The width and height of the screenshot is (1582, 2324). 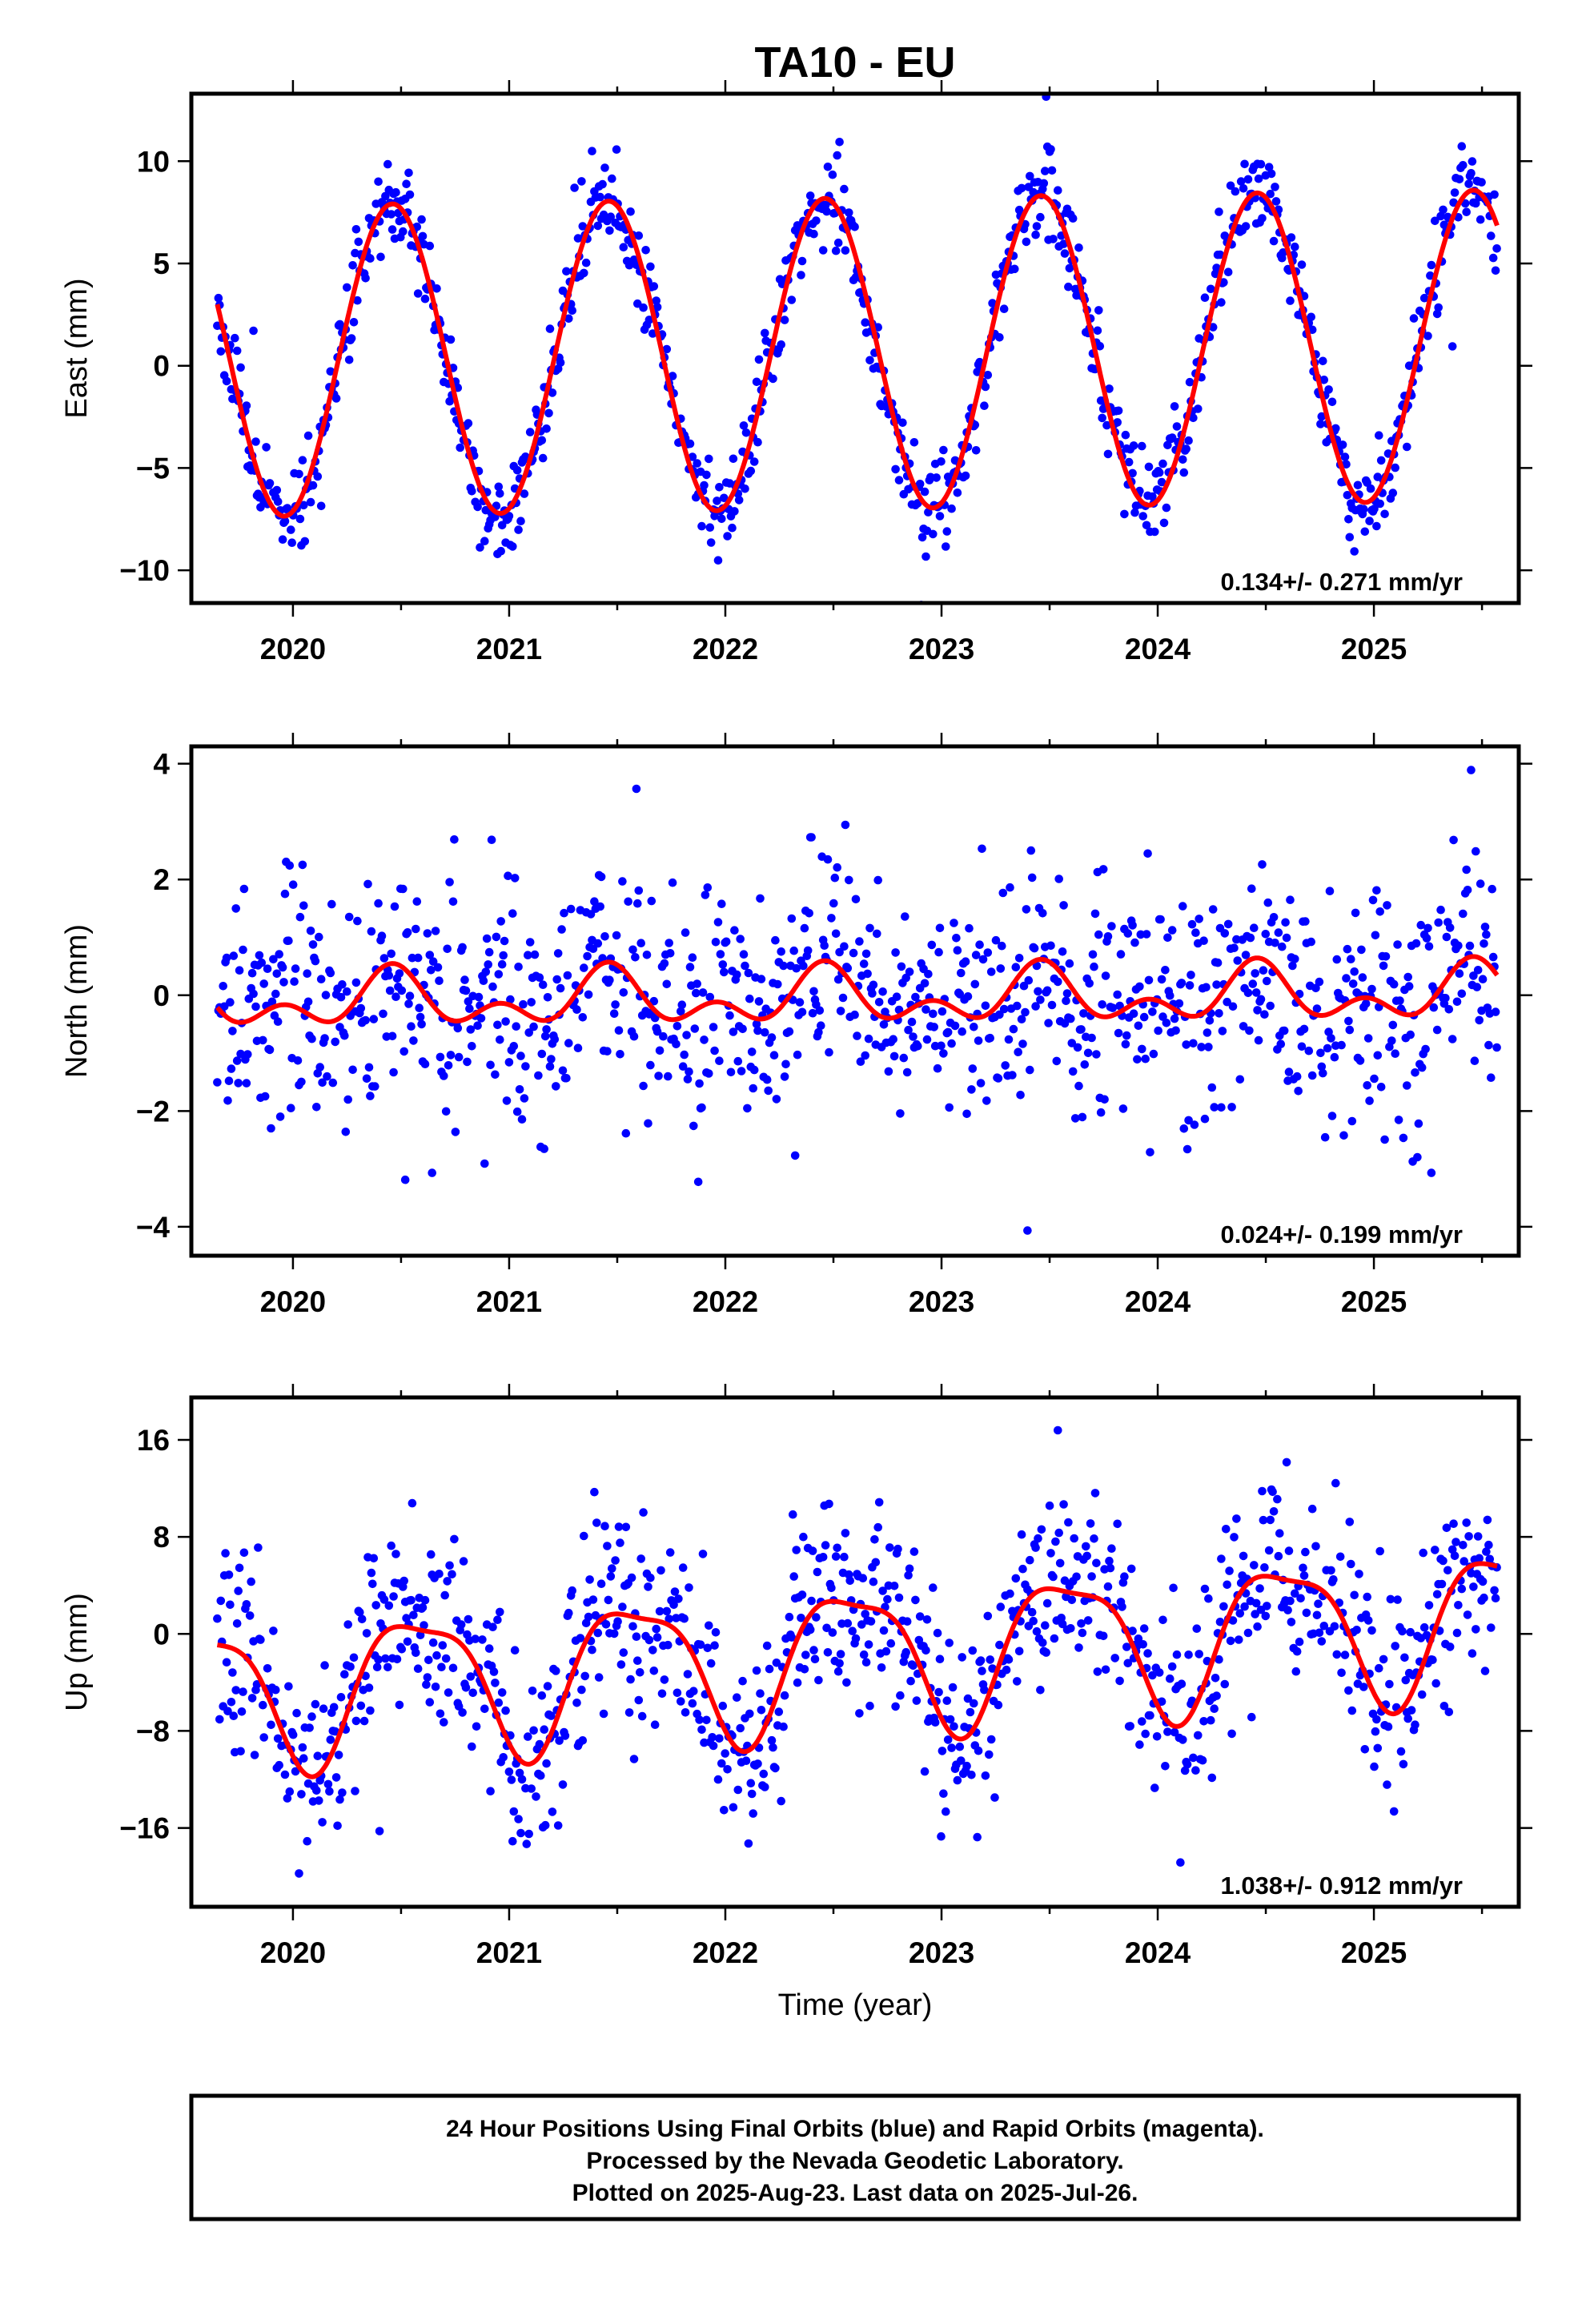 I want to click on north-x-tick-label: 2024, so click(x=1158, y=1301).